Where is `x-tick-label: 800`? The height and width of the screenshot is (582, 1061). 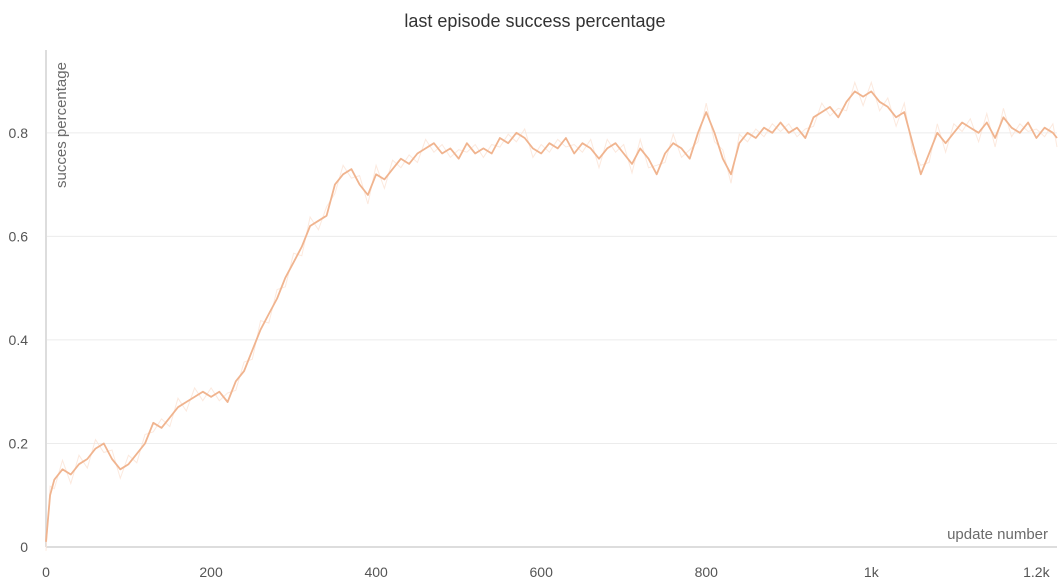 x-tick-label: 800 is located at coordinates (707, 572).